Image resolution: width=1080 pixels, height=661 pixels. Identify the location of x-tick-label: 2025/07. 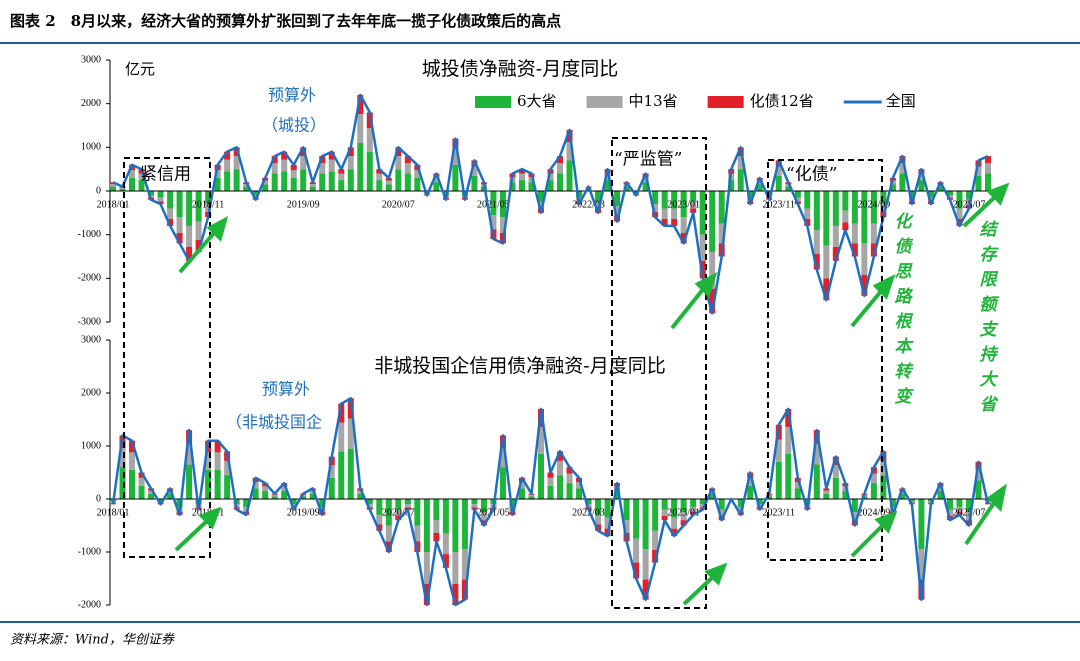
(969, 512).